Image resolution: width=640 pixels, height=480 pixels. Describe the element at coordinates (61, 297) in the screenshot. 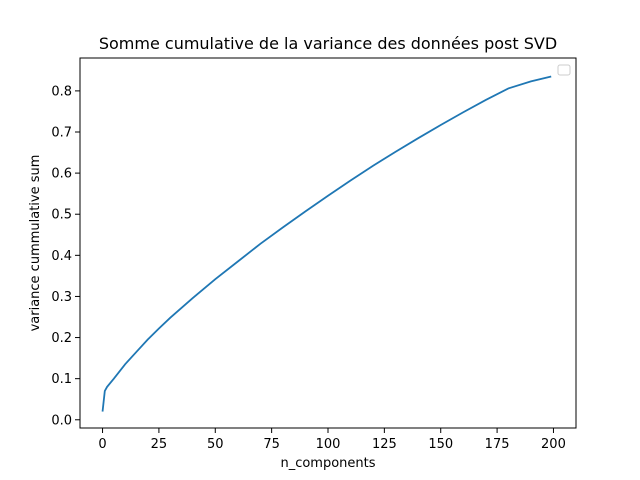

I see `y-tick-label: 0.3` at that location.